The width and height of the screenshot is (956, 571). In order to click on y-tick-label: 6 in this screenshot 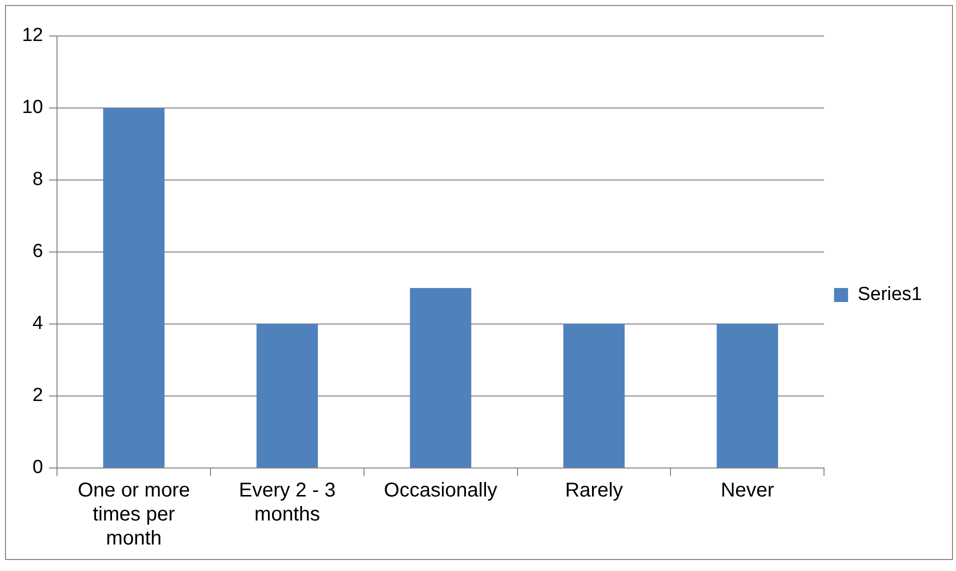, I will do `click(38, 251)`.